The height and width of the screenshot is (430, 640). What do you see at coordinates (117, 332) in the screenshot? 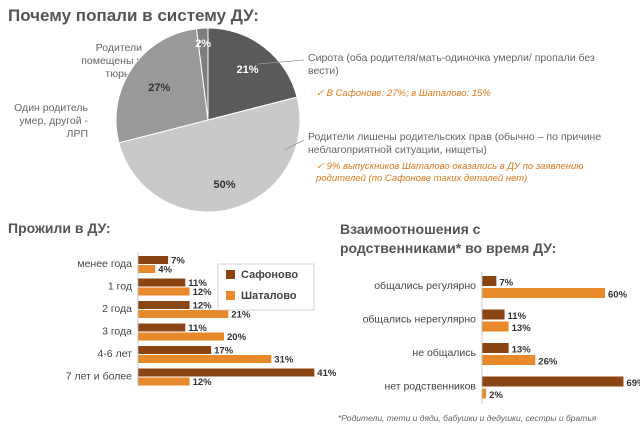
I see `category-label: 3 года` at bounding box center [117, 332].